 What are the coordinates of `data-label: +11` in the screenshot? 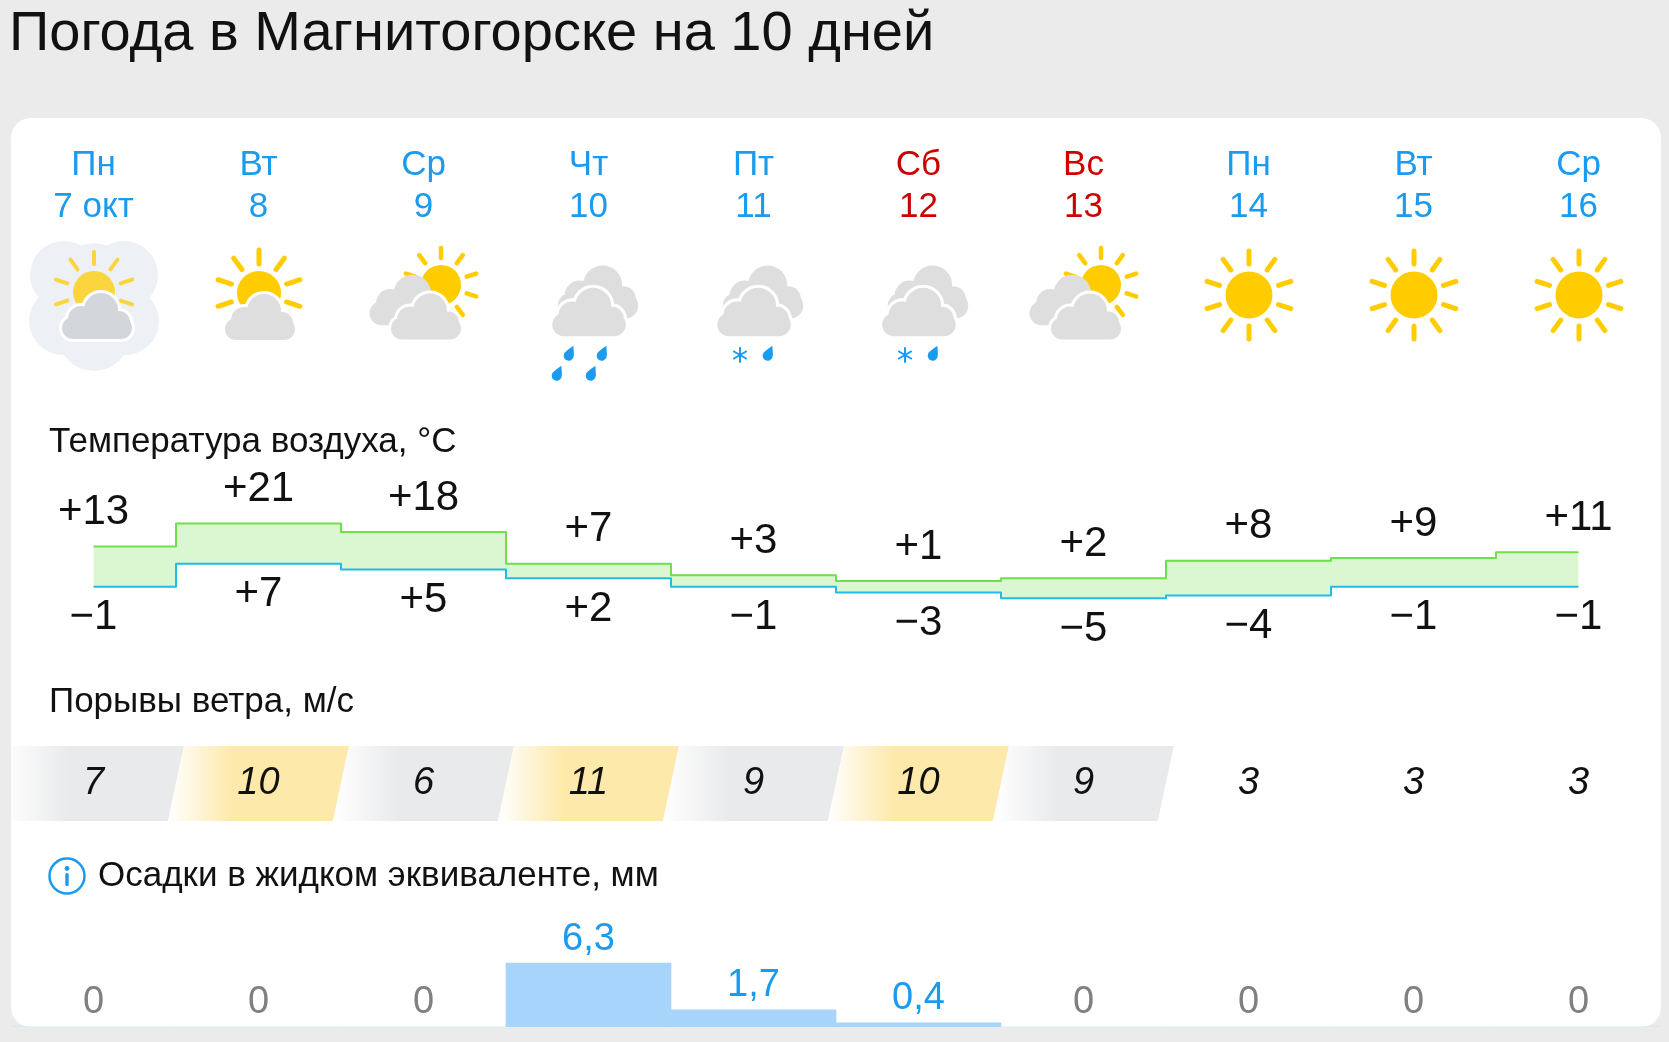 It's located at (1578, 515).